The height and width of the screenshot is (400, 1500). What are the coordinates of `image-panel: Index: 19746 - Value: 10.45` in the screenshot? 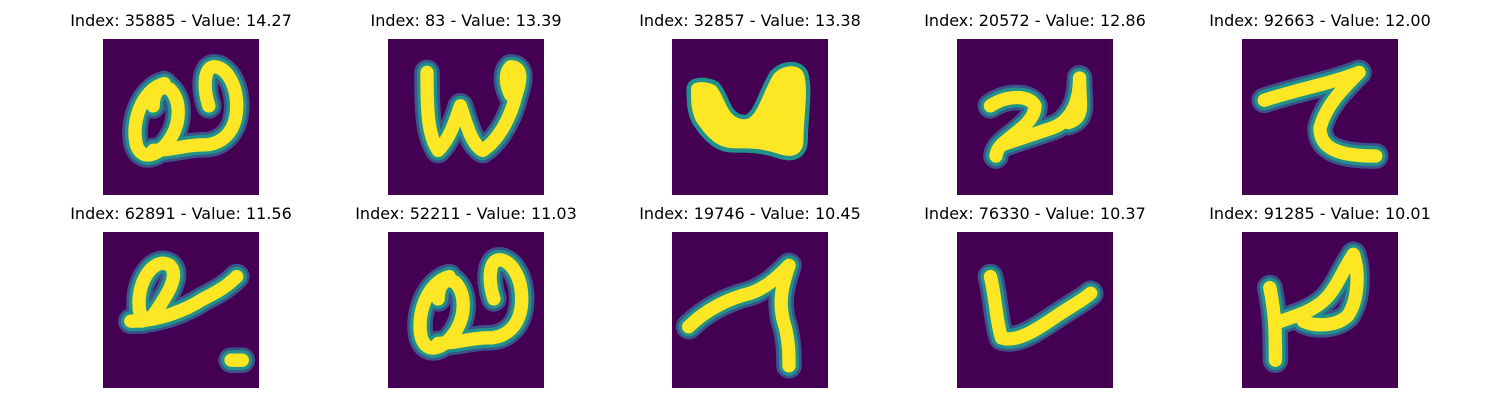 It's located at (750, 300).